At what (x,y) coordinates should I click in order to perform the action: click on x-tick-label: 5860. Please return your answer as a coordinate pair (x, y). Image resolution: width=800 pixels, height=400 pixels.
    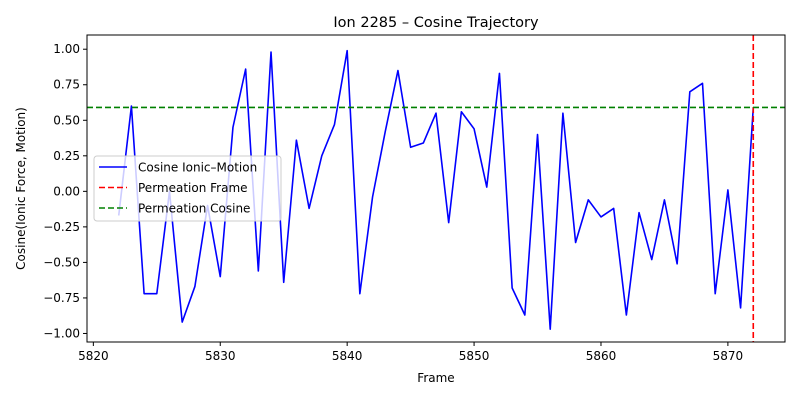
    Looking at the image, I should click on (601, 356).